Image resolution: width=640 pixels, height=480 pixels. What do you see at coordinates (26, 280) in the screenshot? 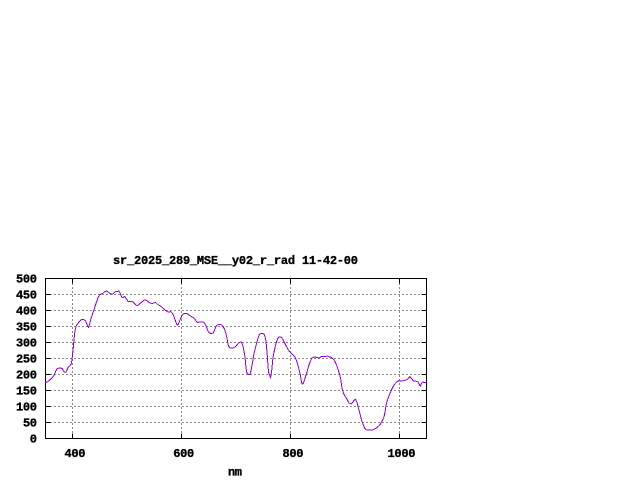
I see `svg-text: 500` at bounding box center [26, 280].